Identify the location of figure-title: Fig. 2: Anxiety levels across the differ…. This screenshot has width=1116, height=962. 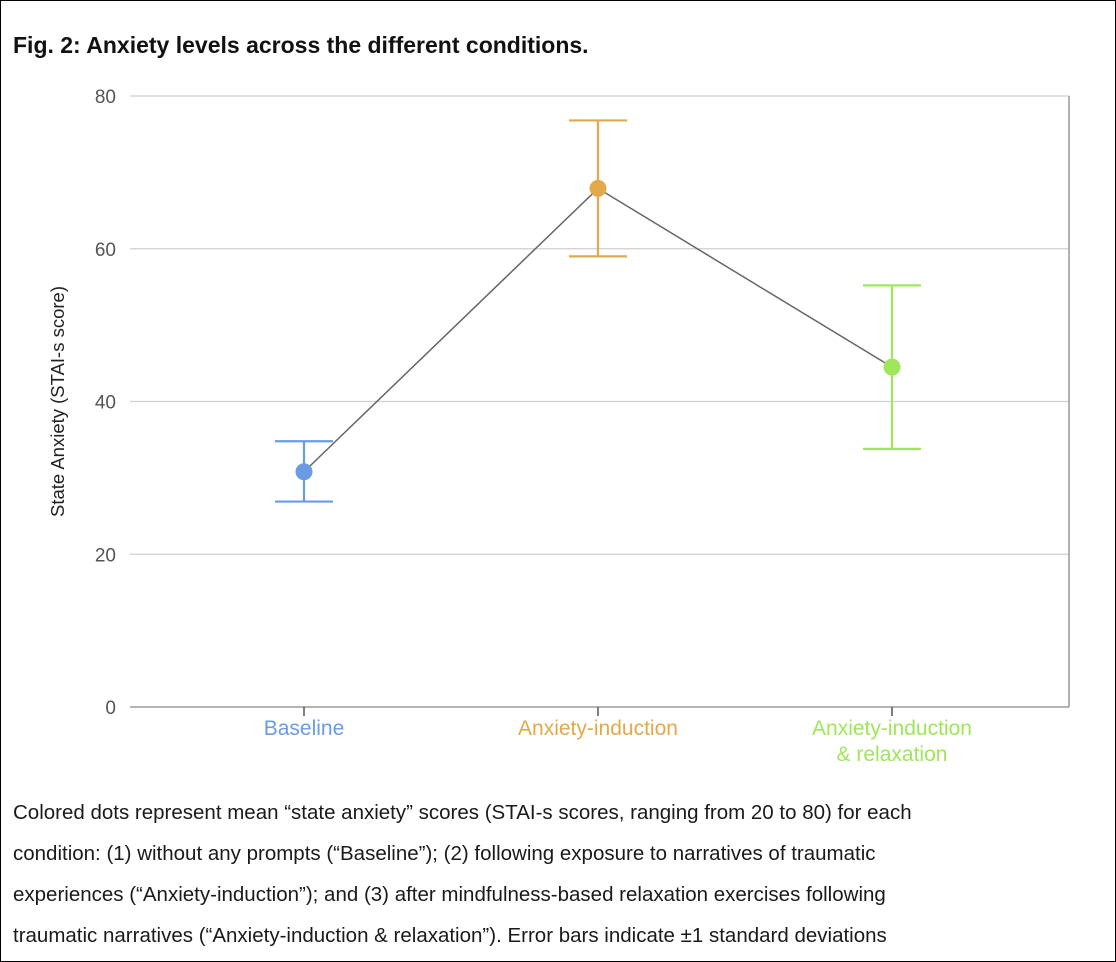
(301, 45).